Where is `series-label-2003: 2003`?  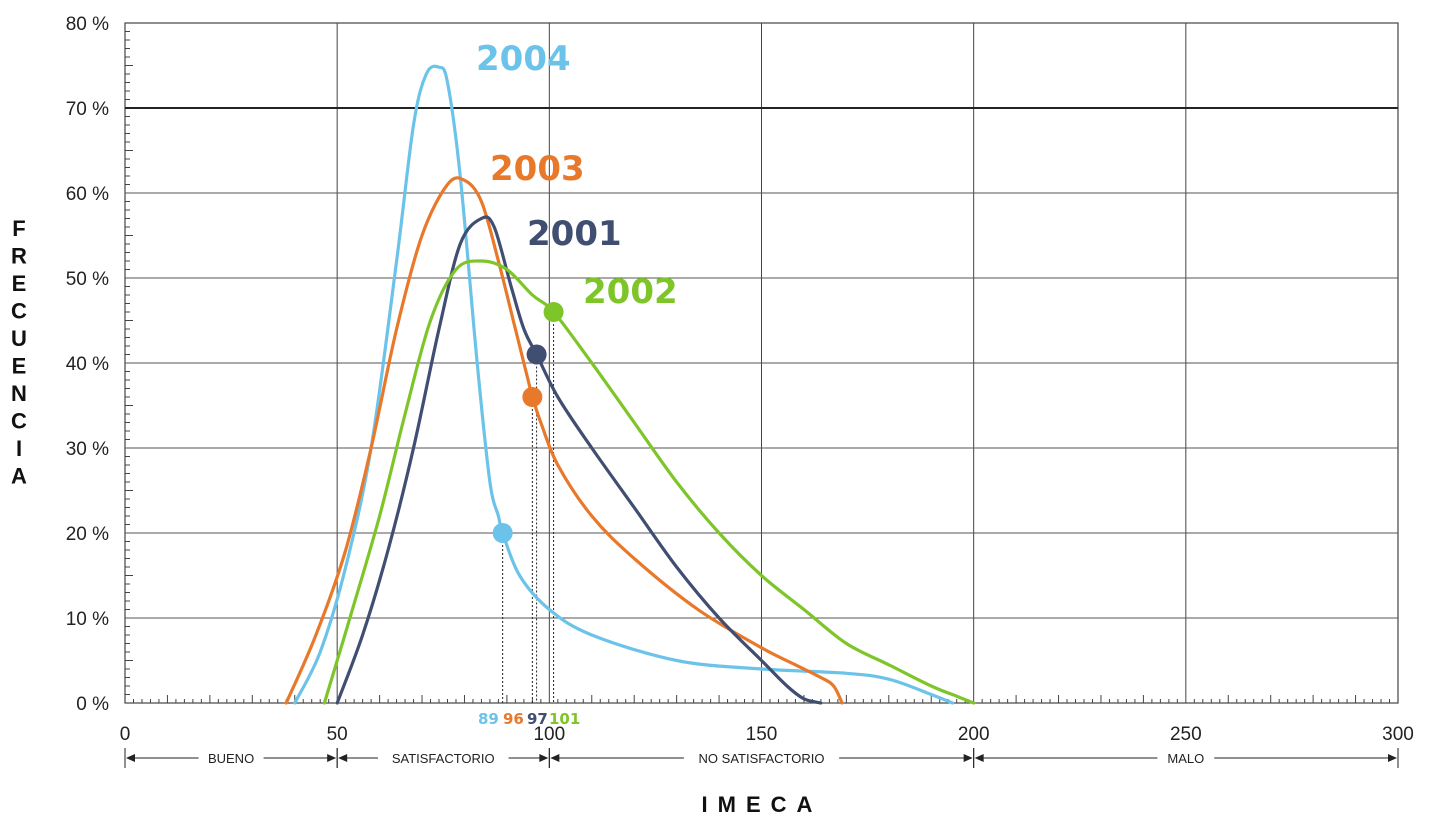 series-label-2003: 2003 is located at coordinates (537, 169).